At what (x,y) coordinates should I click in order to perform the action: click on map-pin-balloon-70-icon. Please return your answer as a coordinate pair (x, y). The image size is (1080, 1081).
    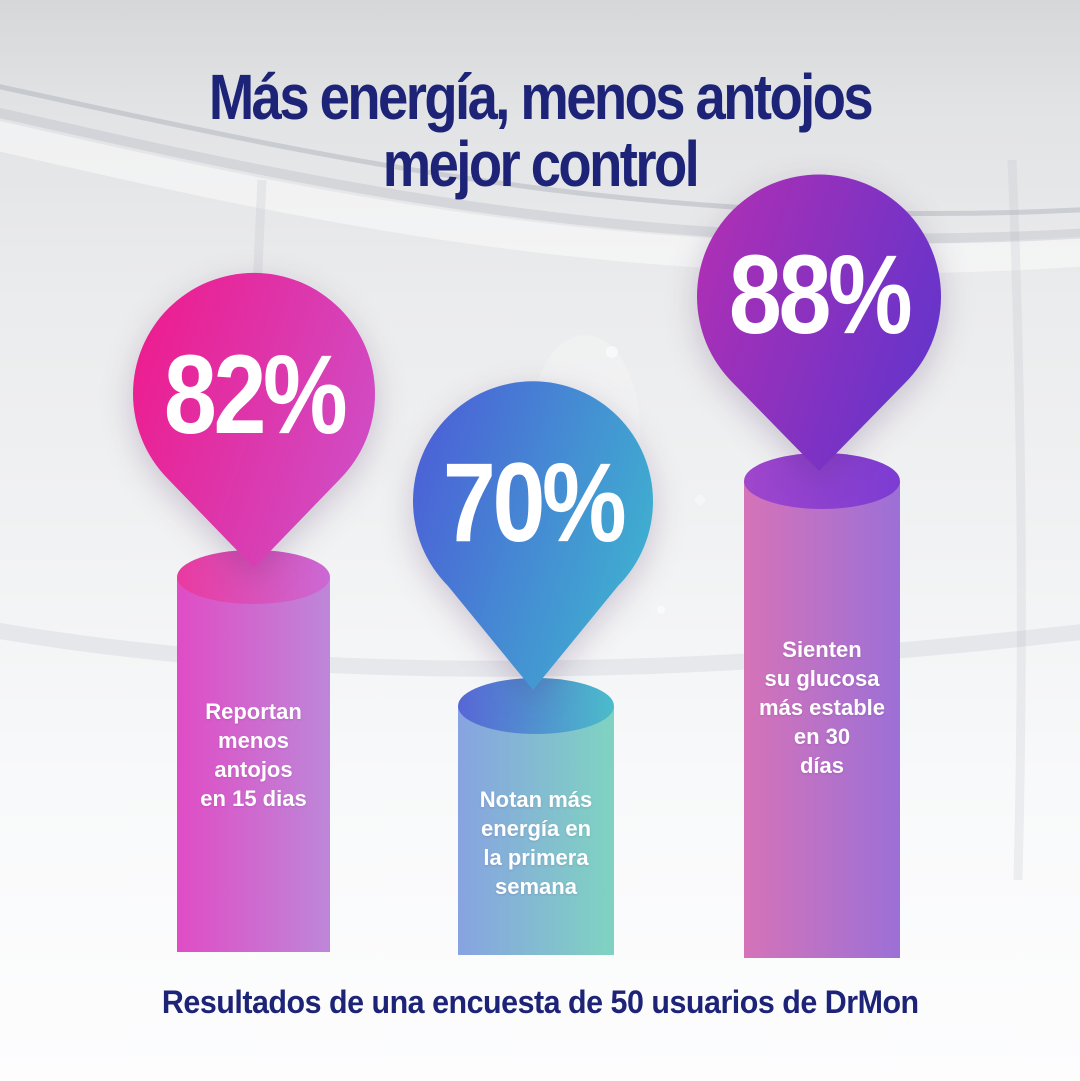
    Looking at the image, I should click on (533, 535).